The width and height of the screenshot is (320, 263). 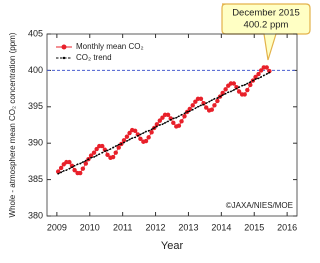 I want to click on callout-text: December 2015, so click(x=266, y=13).